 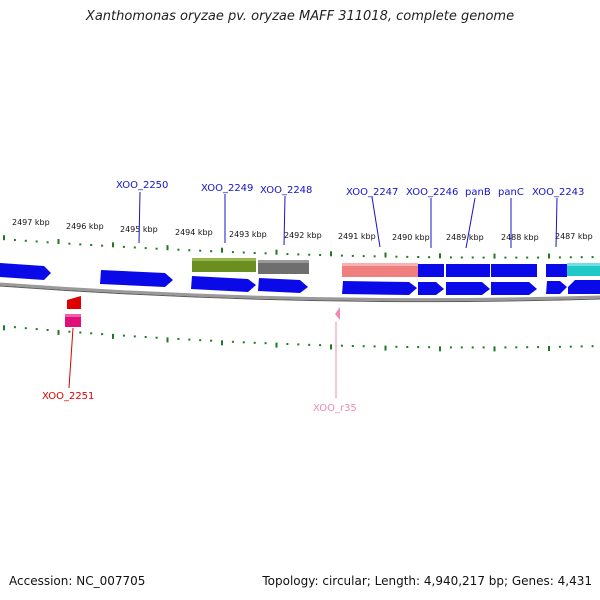 What do you see at coordinates (583, 269) in the screenshot?
I see `feature-cyan` at bounding box center [583, 269].